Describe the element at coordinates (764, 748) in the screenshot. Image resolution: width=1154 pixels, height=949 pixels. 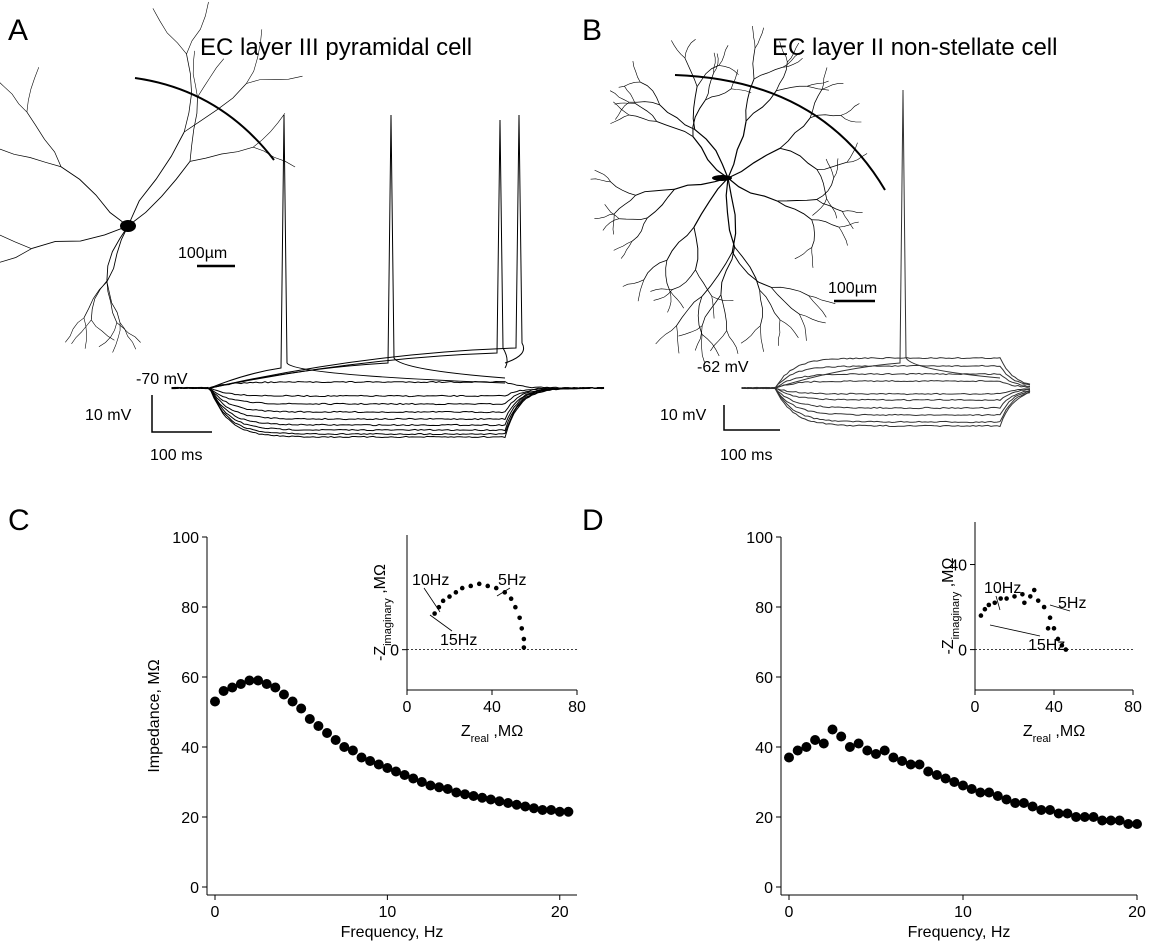
I see `y-tick-label: 40` at that location.